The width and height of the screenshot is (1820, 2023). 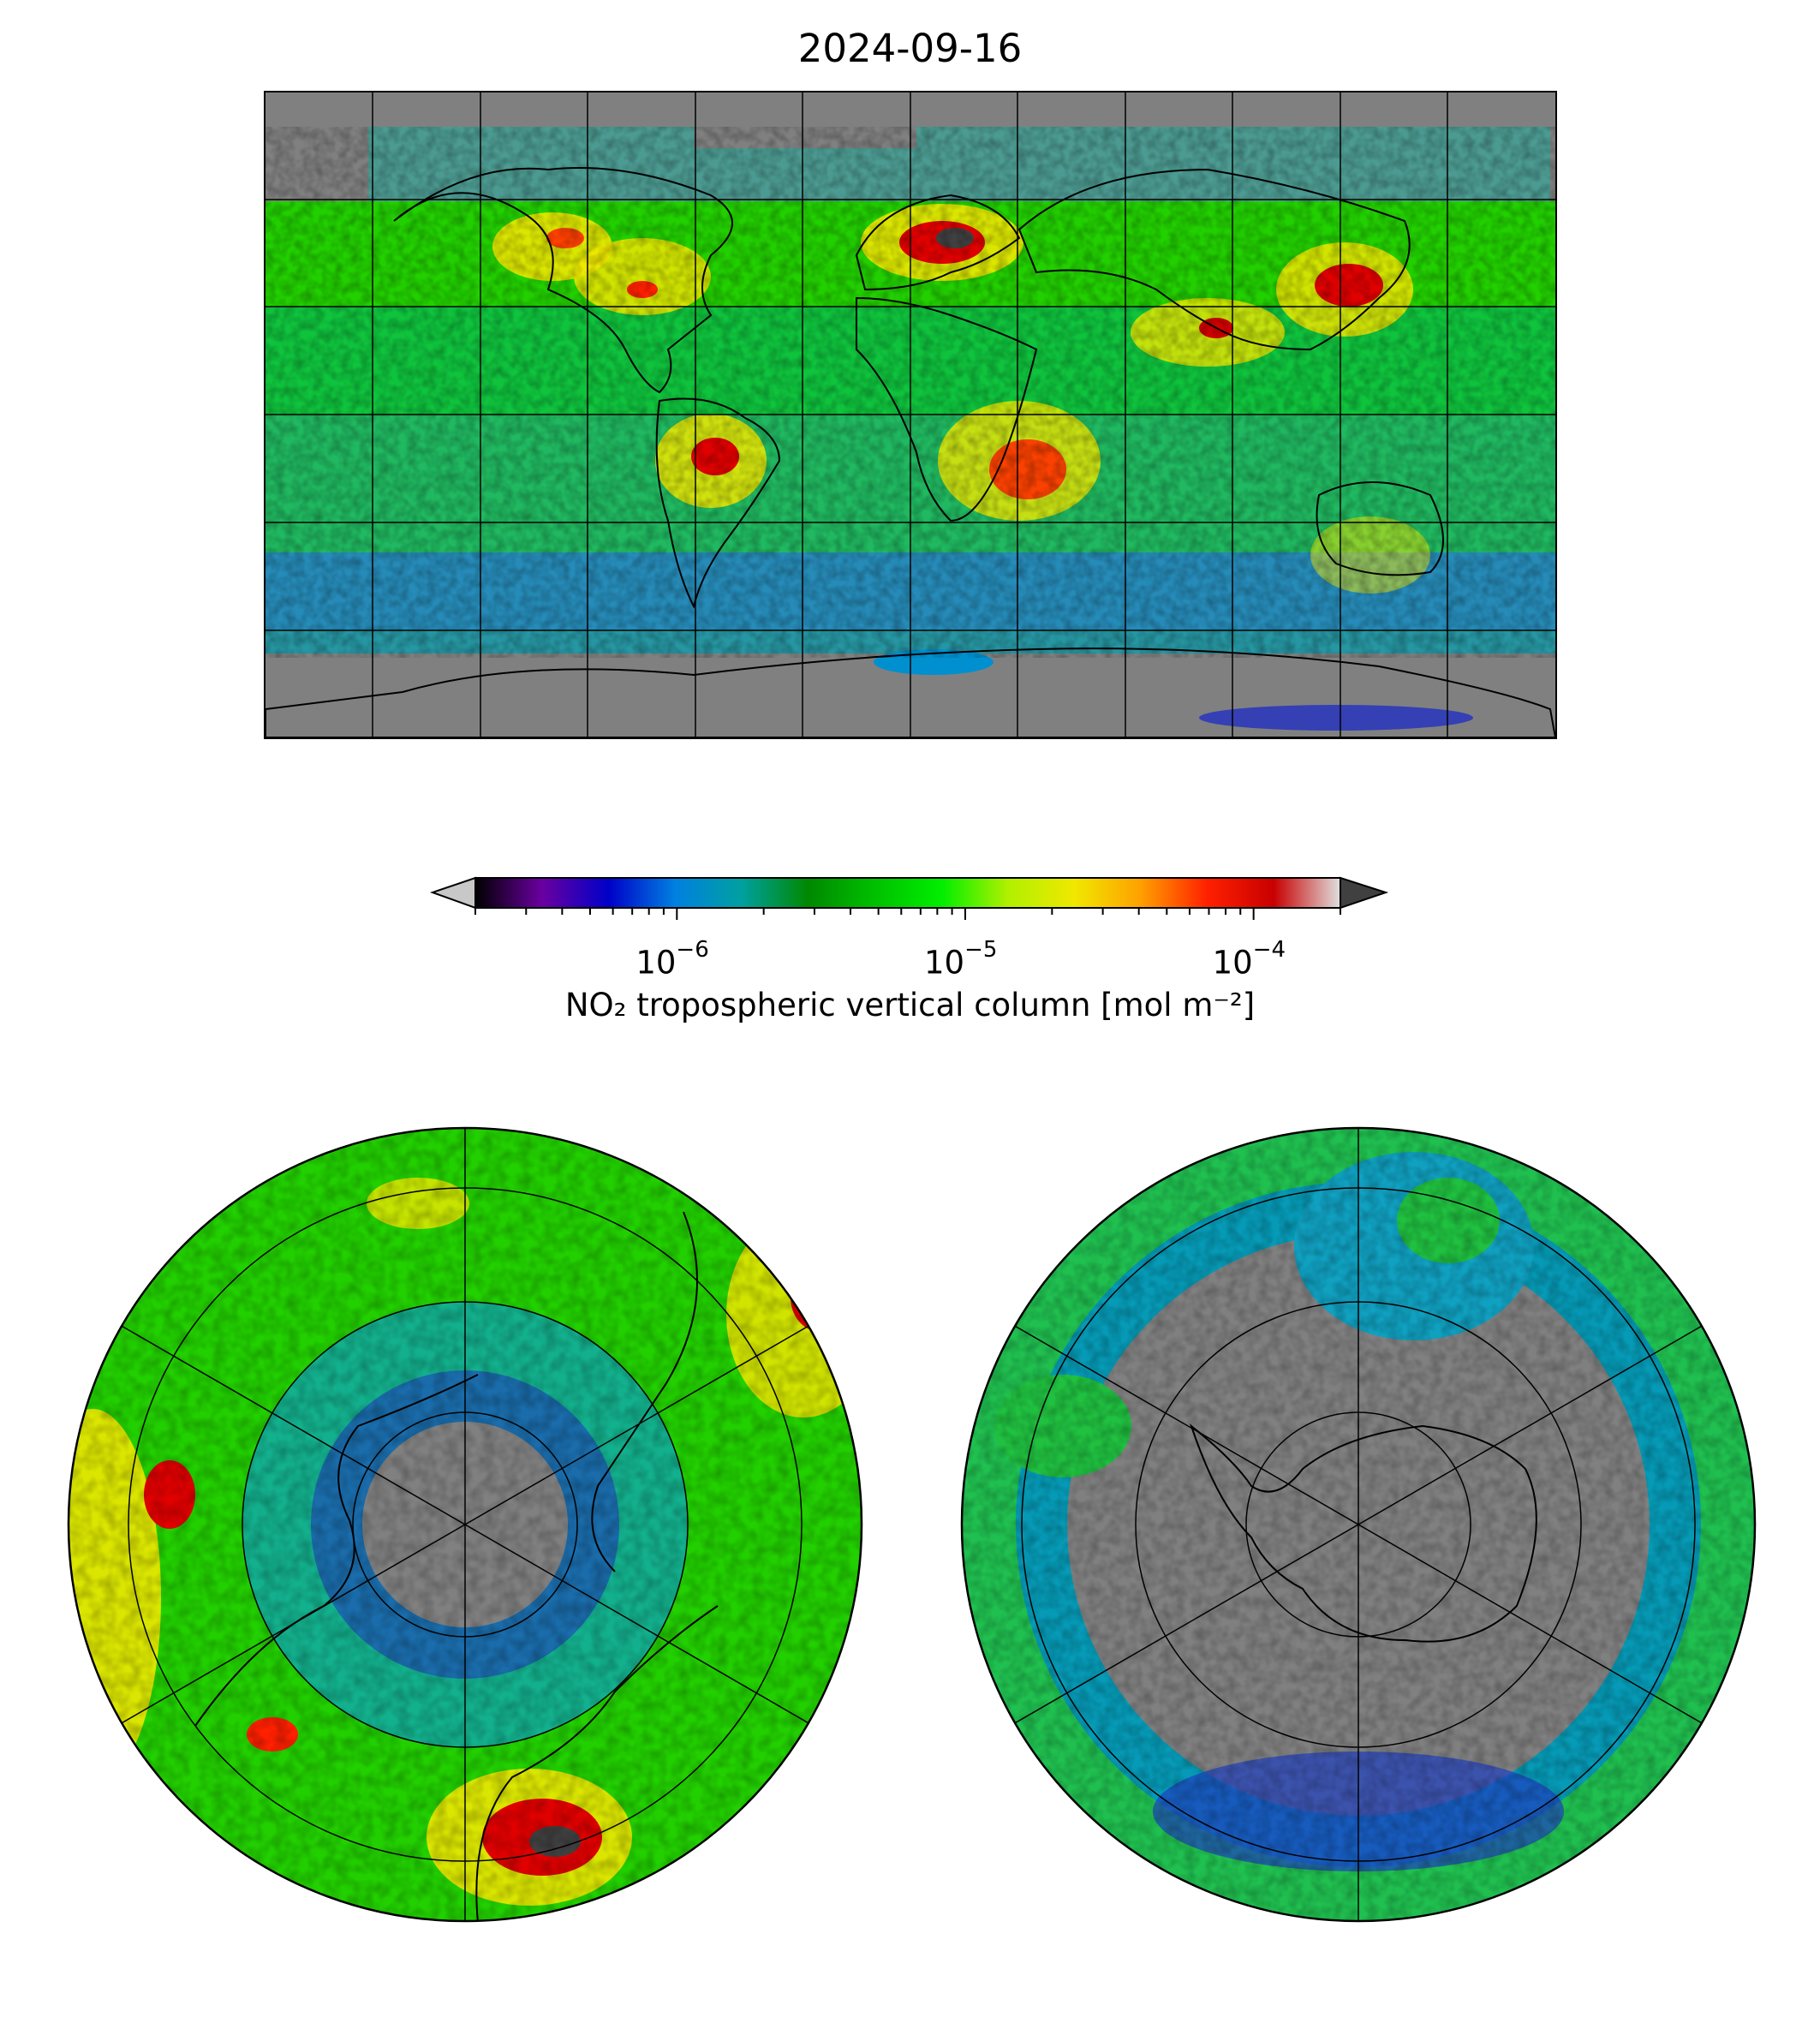 What do you see at coordinates (456, 1566) in the screenshot?
I see `north-coastlines` at bounding box center [456, 1566].